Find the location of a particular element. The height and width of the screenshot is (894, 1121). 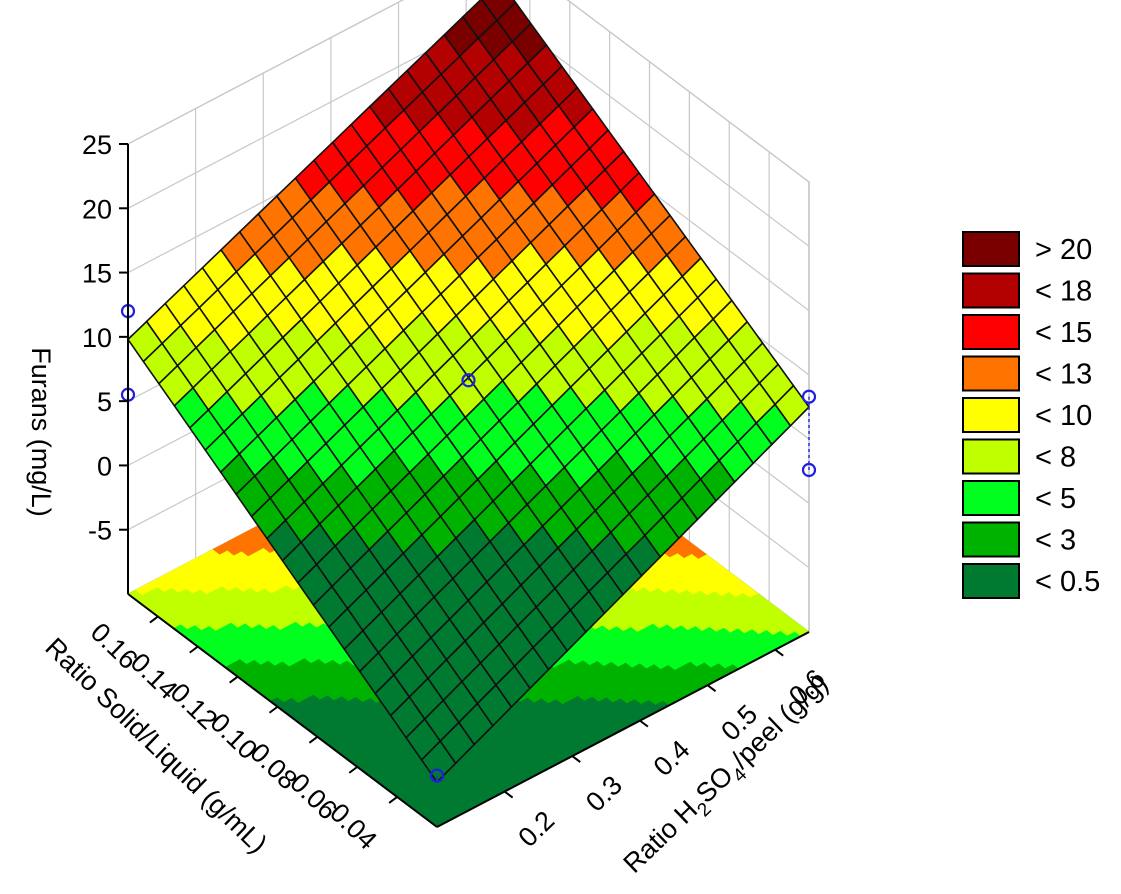

legend-label: < 5 is located at coordinates (1055, 499).